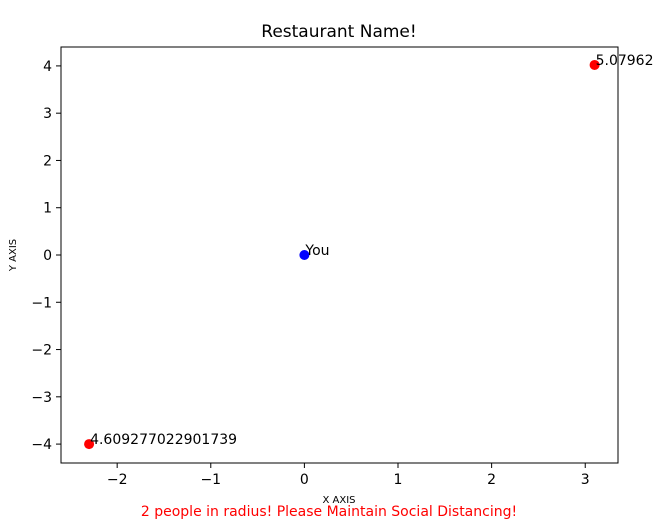 This screenshot has height=527, width=656. Describe the element at coordinates (47, 161) in the screenshot. I see `y-tick-label: 2` at that location.